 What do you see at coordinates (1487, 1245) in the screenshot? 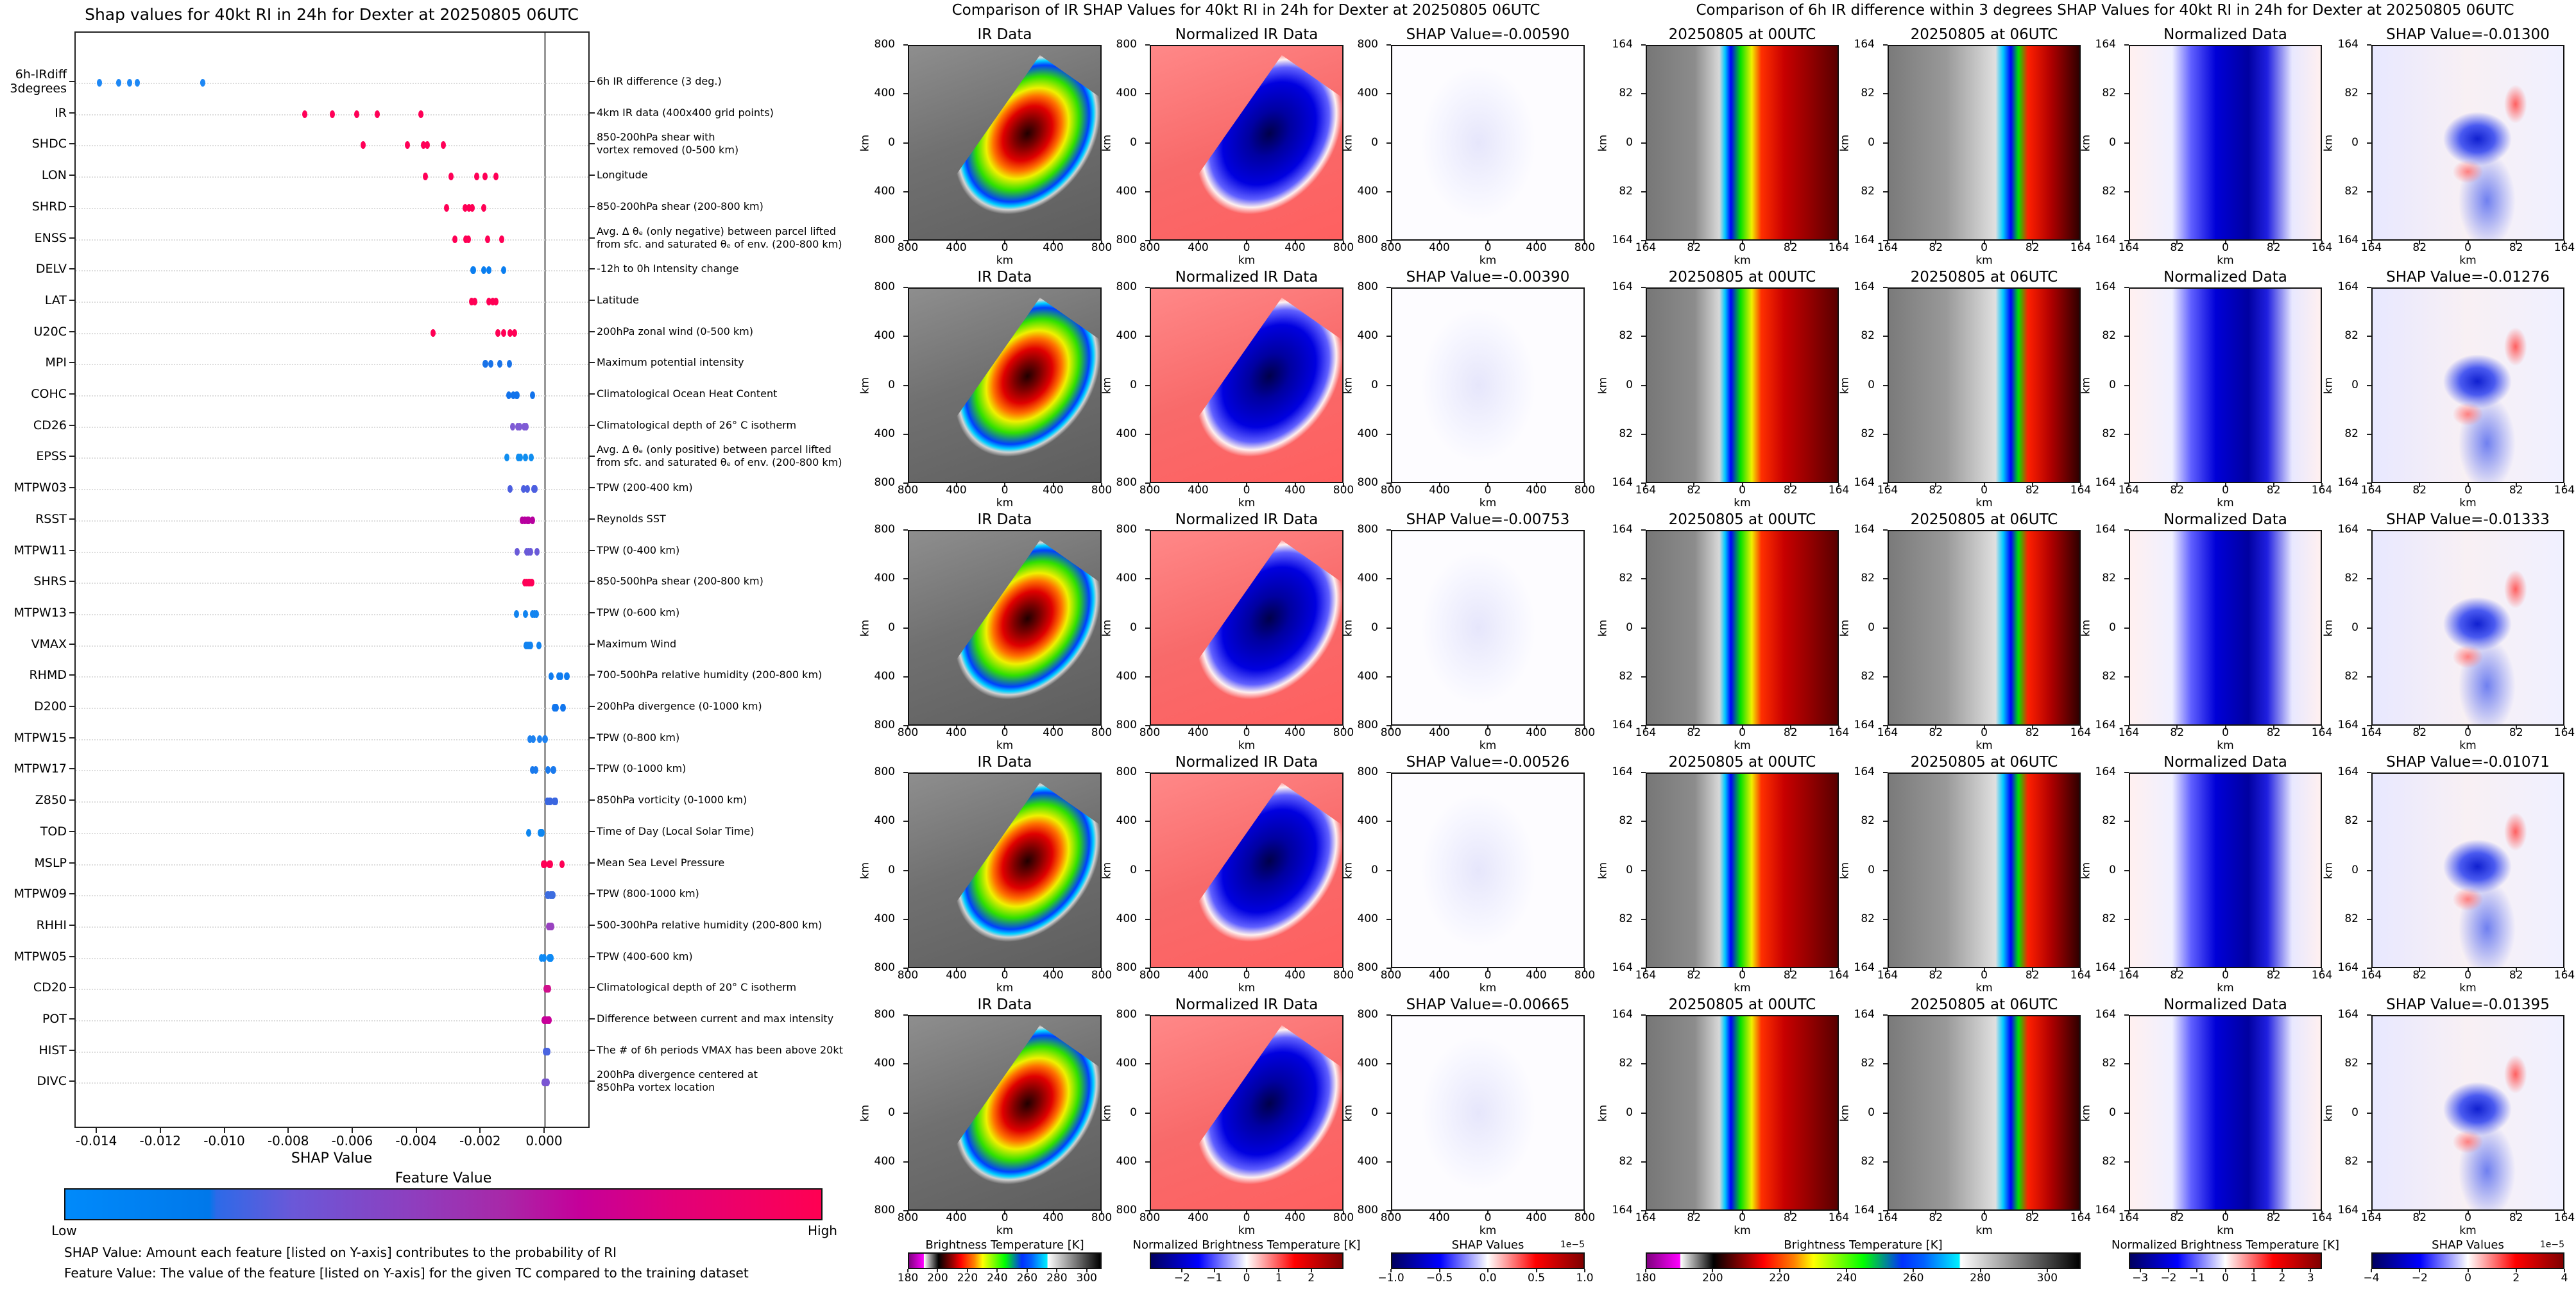
I see `colorbar-label: SHAP Values` at bounding box center [1487, 1245].